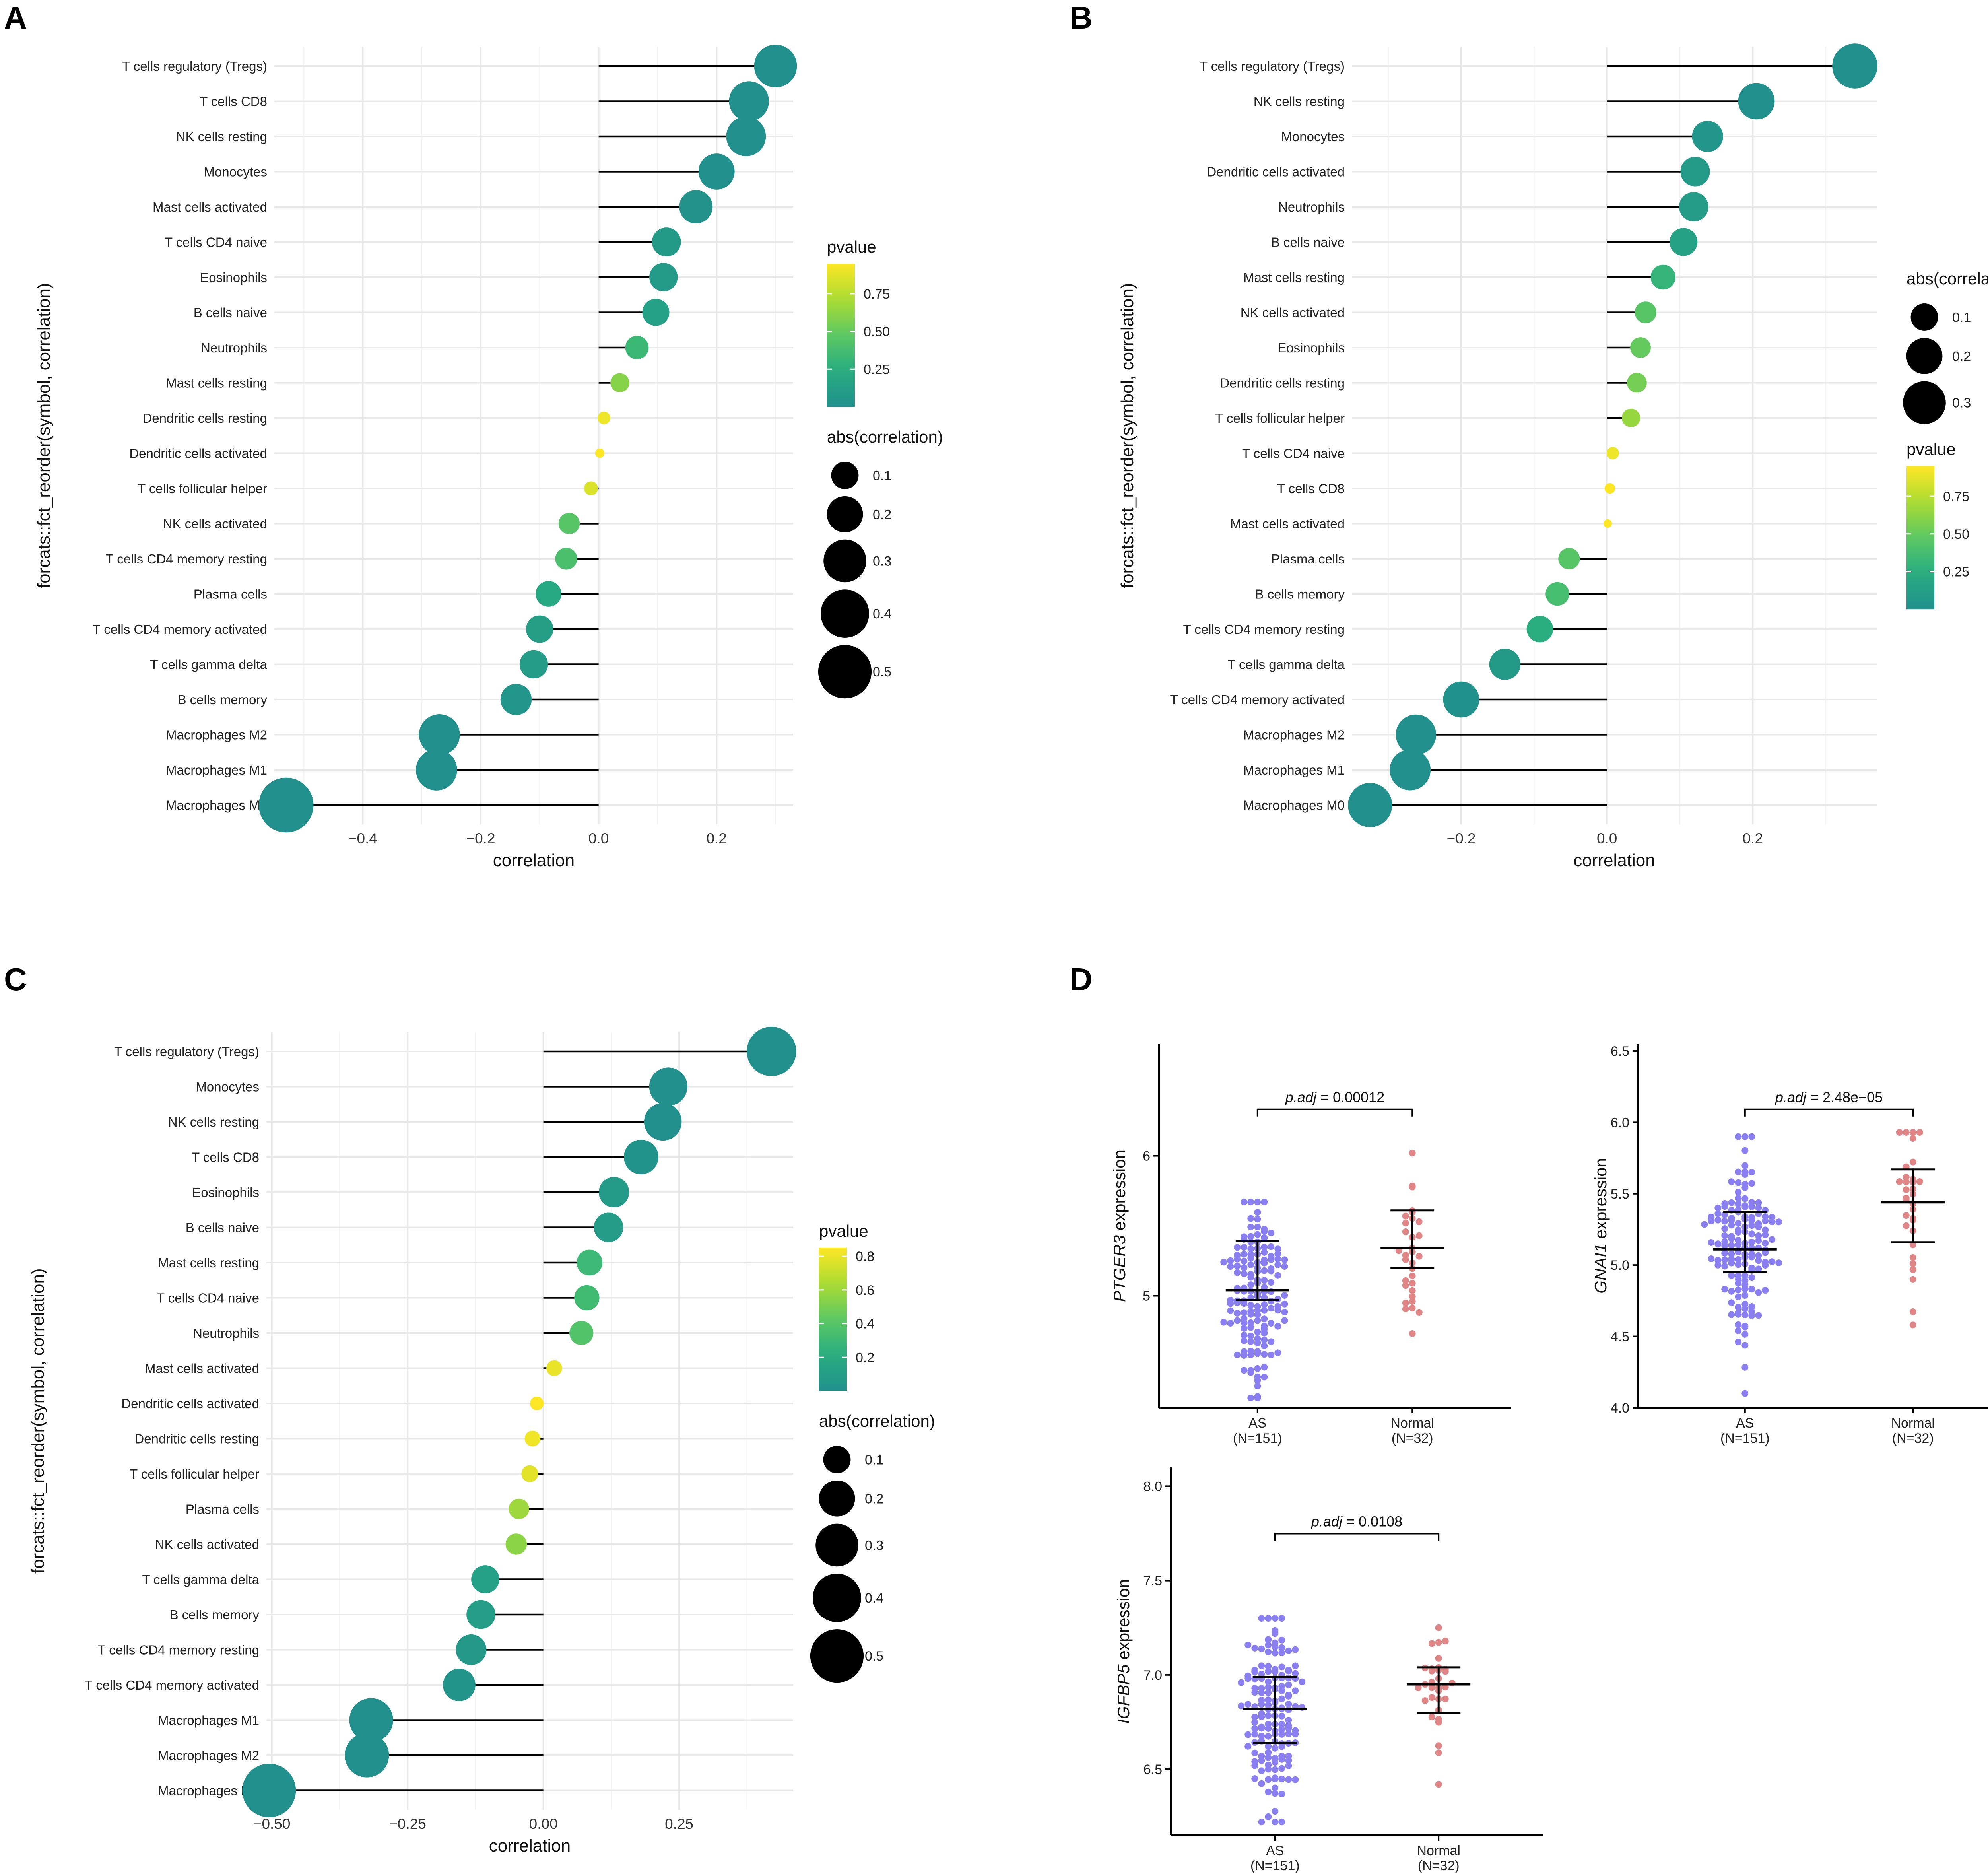  Describe the element at coordinates (1412, 1423) in the screenshot. I see `group-label: Normal` at that location.